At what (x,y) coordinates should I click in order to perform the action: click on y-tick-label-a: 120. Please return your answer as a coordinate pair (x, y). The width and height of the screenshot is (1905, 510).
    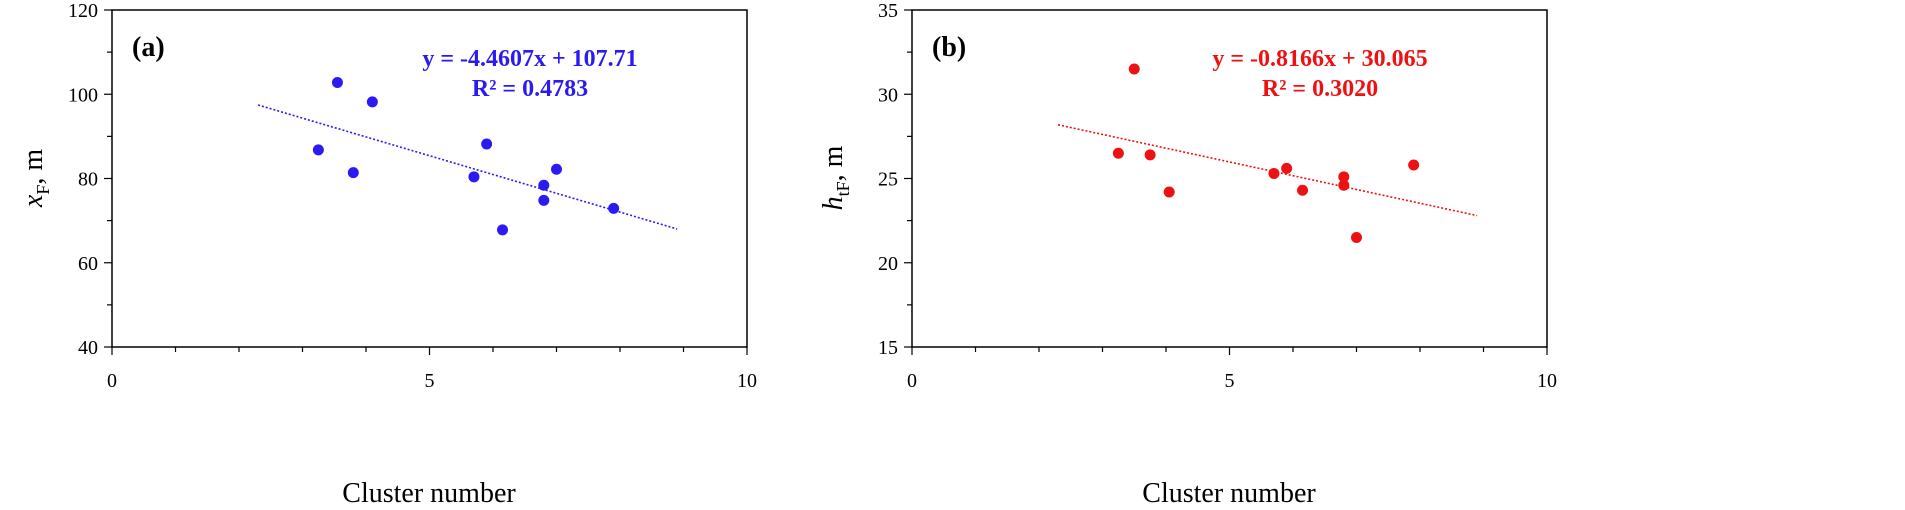
    Looking at the image, I should click on (83, 11).